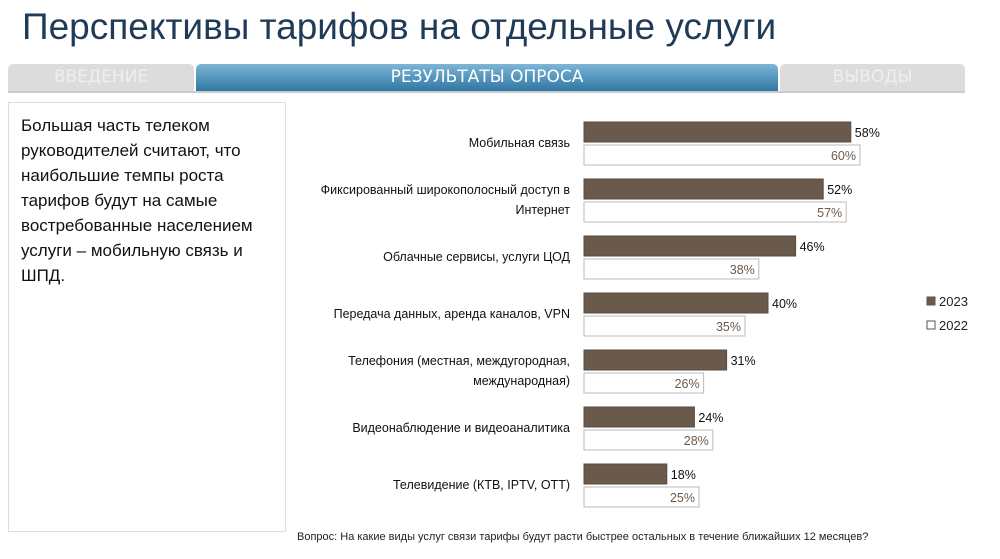 Image resolution: width=1000 pixels, height=559 pixels. What do you see at coordinates (101, 77) in the screenshot?
I see `tab-intro: ВВЕДЕНИЕ` at bounding box center [101, 77].